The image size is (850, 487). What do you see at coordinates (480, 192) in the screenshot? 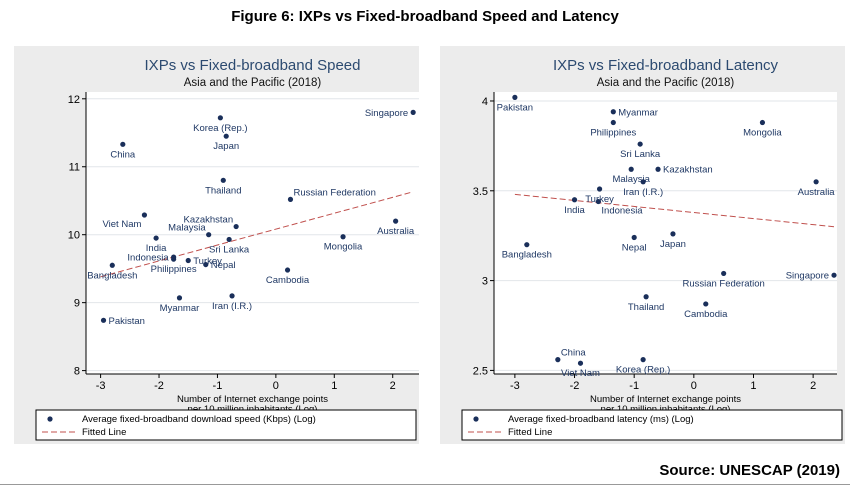
I see `y-tick-label: 3.5` at bounding box center [480, 192].